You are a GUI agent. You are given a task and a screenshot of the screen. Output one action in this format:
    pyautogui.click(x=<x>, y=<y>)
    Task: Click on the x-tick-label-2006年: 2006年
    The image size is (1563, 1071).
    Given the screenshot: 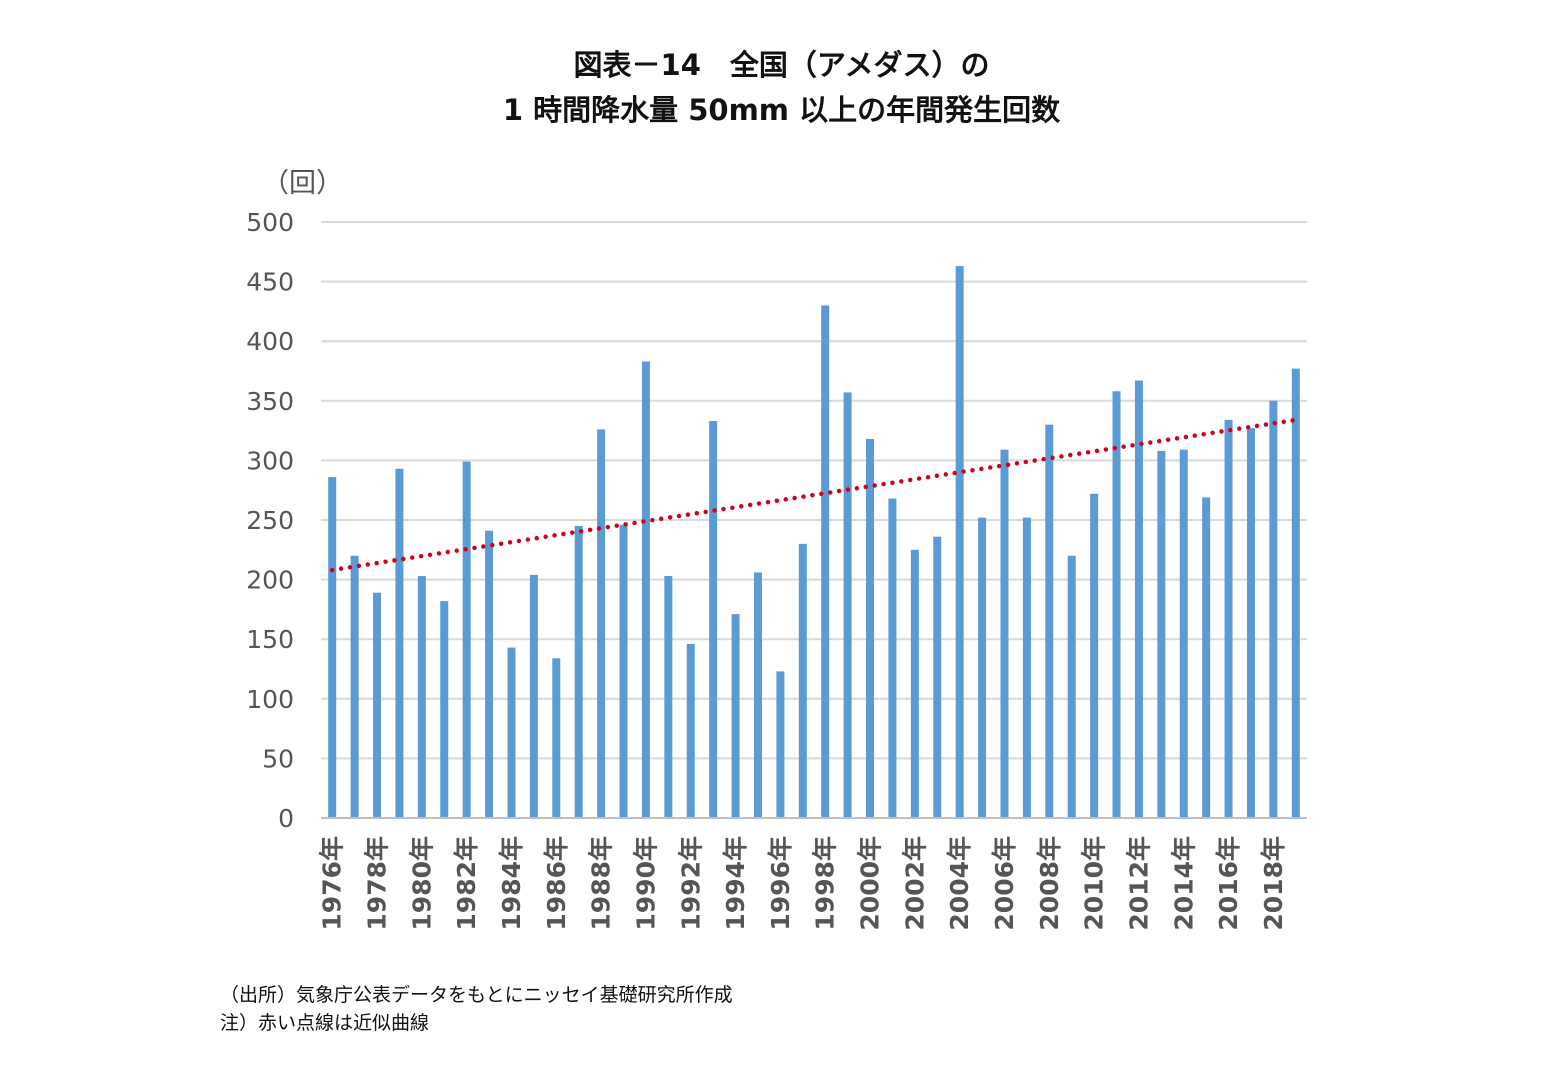 What is the action you would take?
    pyautogui.click(x=1004, y=883)
    